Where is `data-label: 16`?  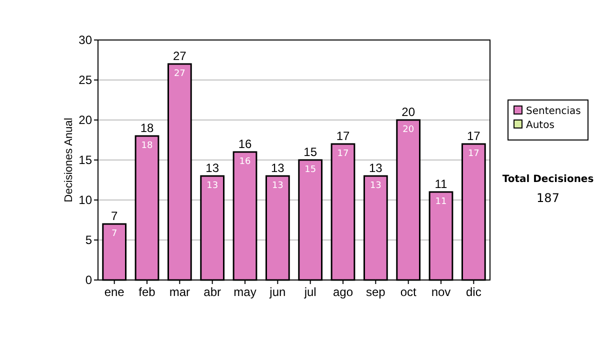 data-label: 16 is located at coordinates (245, 162).